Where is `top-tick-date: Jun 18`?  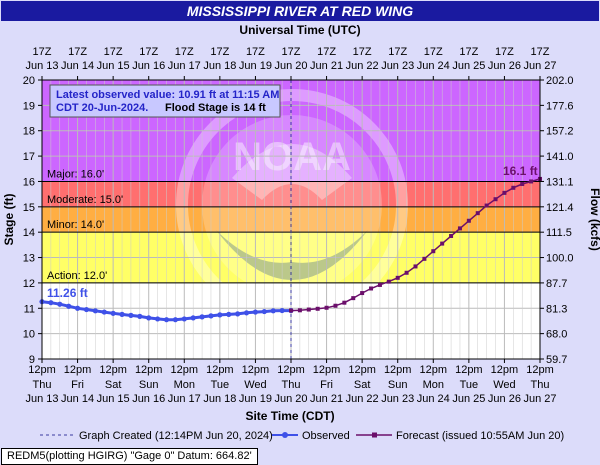 top-tick-date: Jun 18 is located at coordinates (219, 66).